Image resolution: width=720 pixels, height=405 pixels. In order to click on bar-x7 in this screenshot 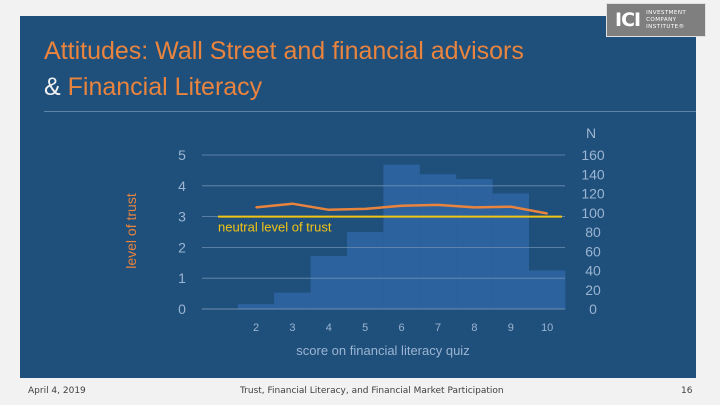, I will do `click(438, 241)`.